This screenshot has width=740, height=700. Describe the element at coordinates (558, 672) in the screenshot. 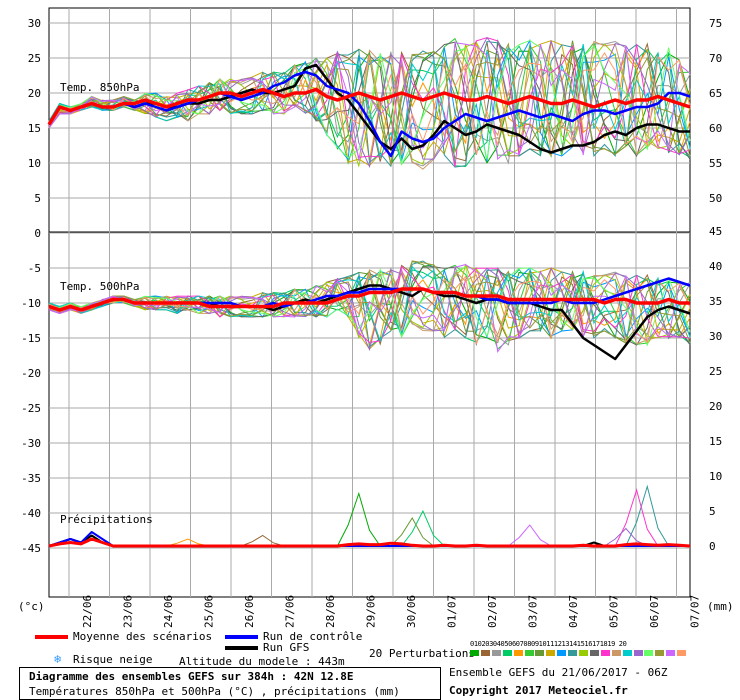

I see `run-info: Ensemble GEFS du 21/06/2017 - 06Z` at that location.